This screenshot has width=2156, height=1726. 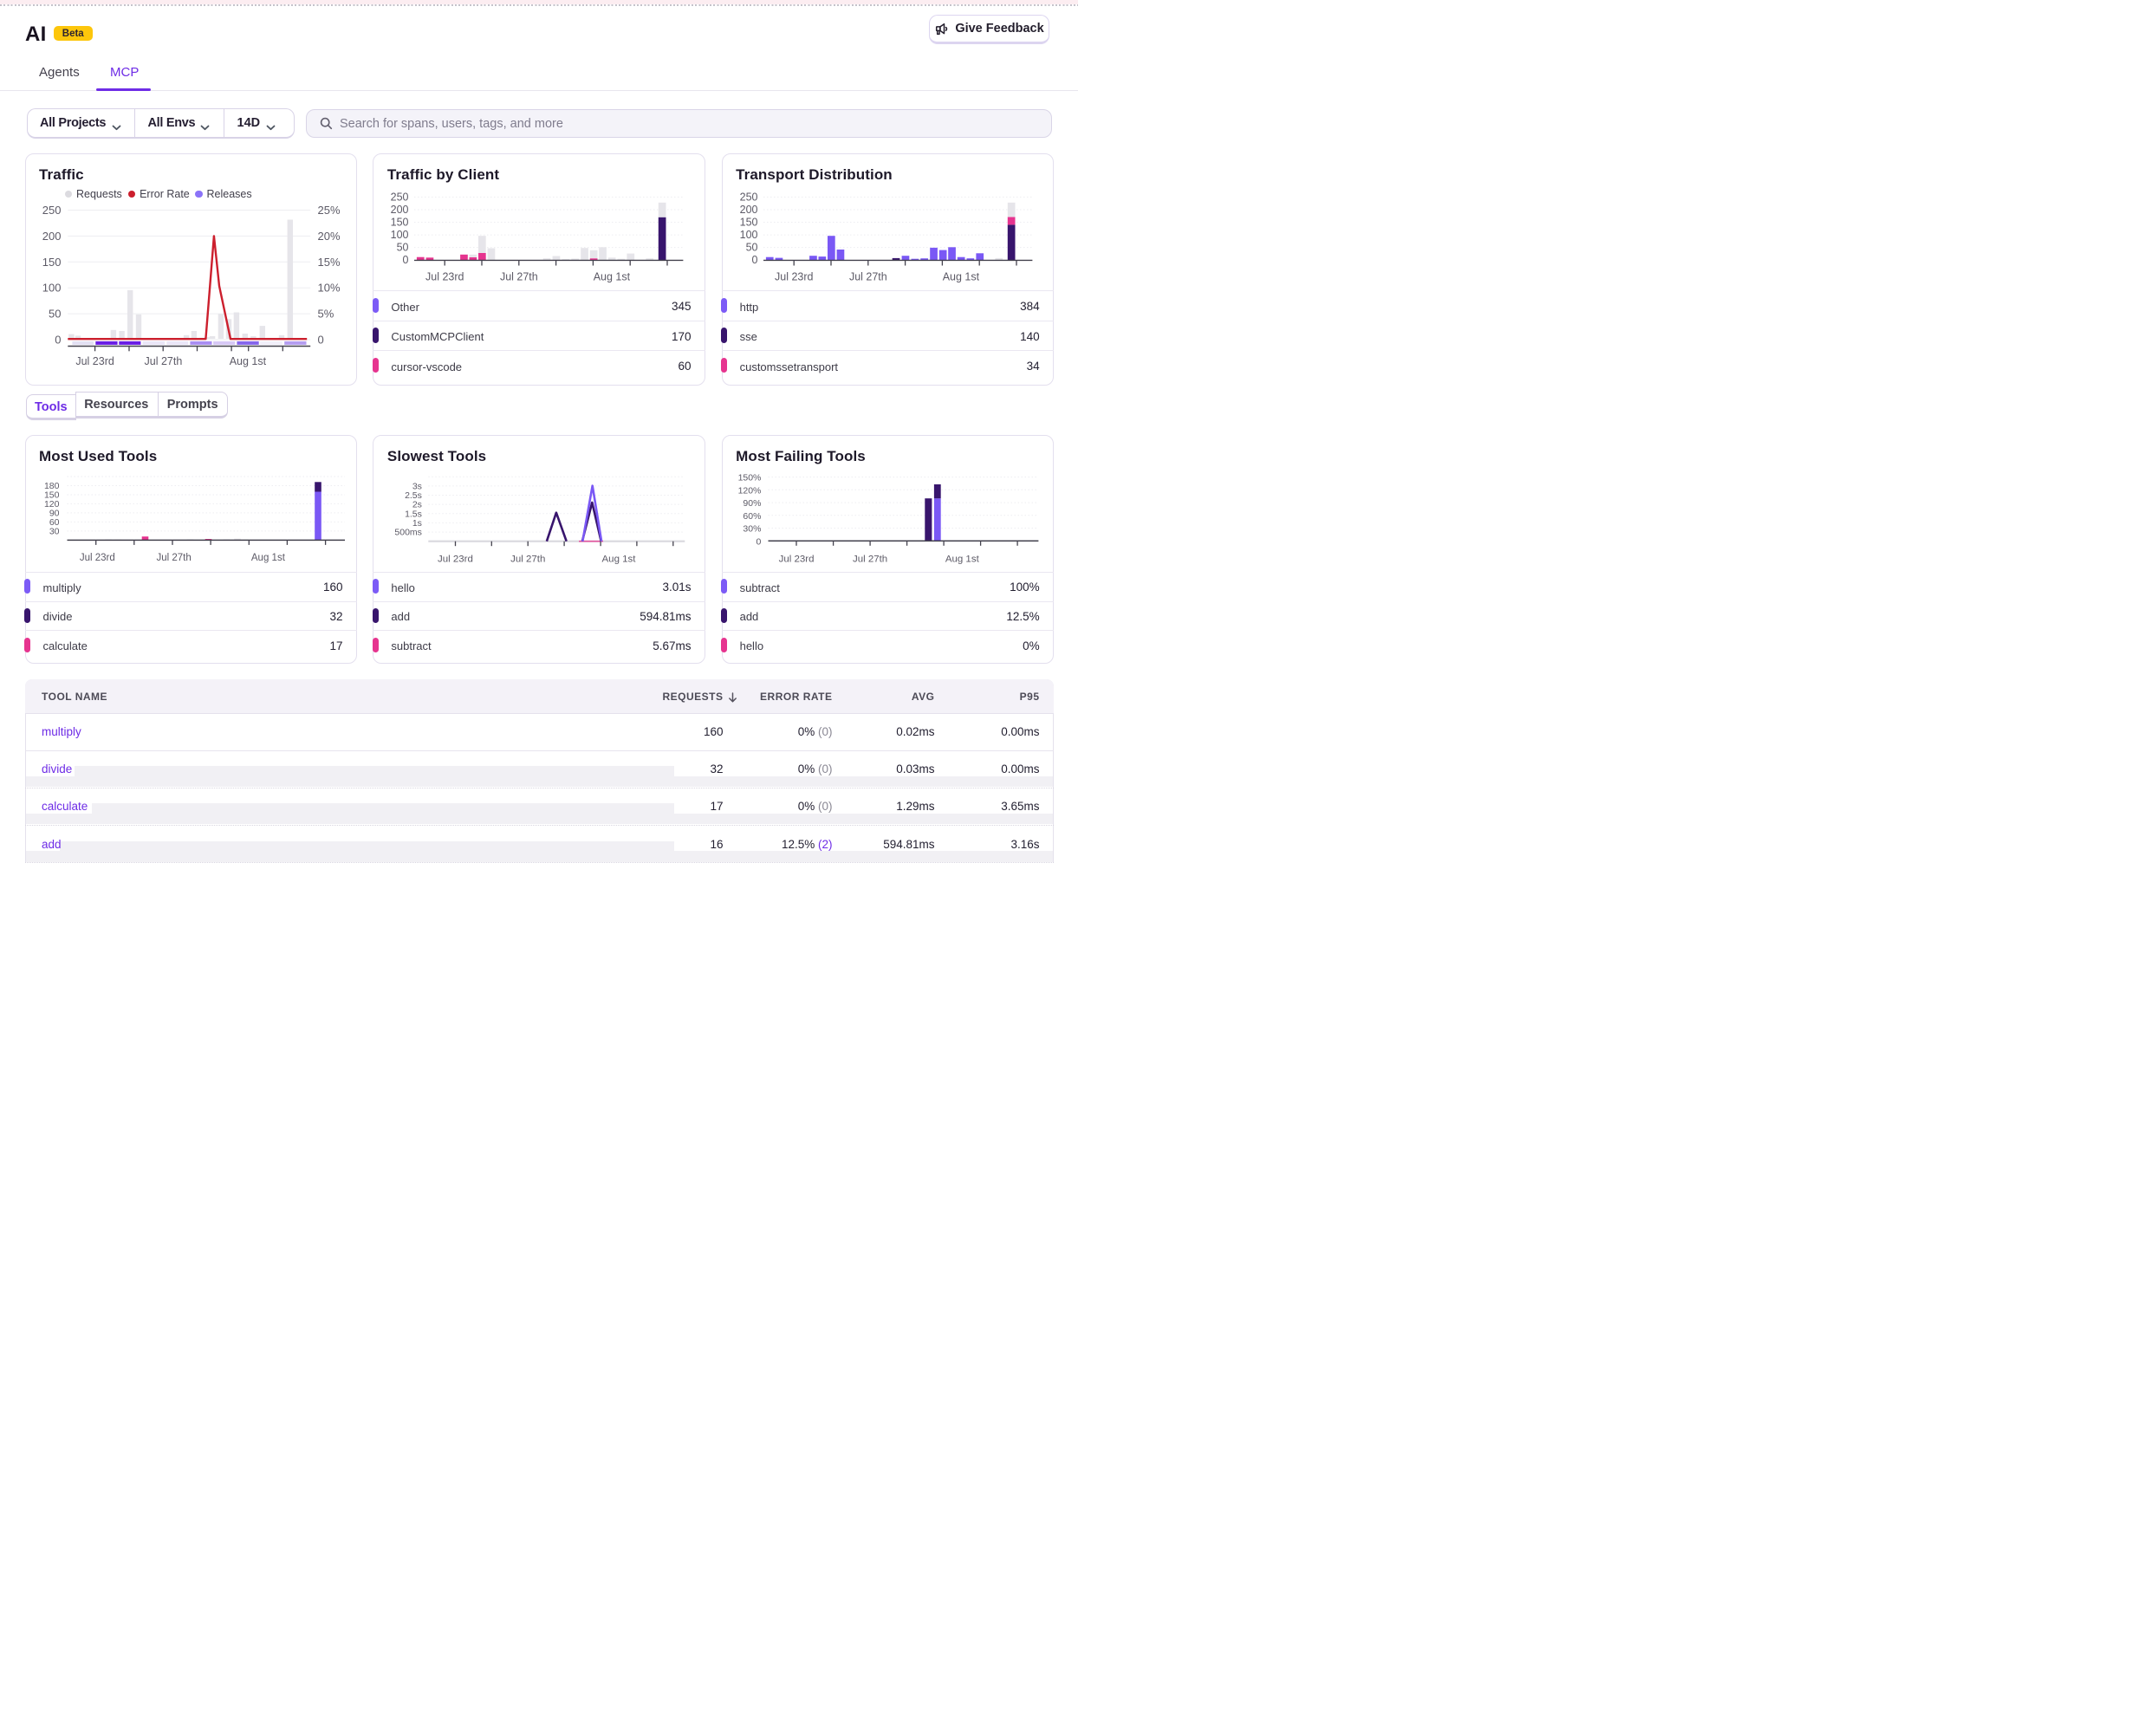 I want to click on svg-text: 1s, so click(x=417, y=524).